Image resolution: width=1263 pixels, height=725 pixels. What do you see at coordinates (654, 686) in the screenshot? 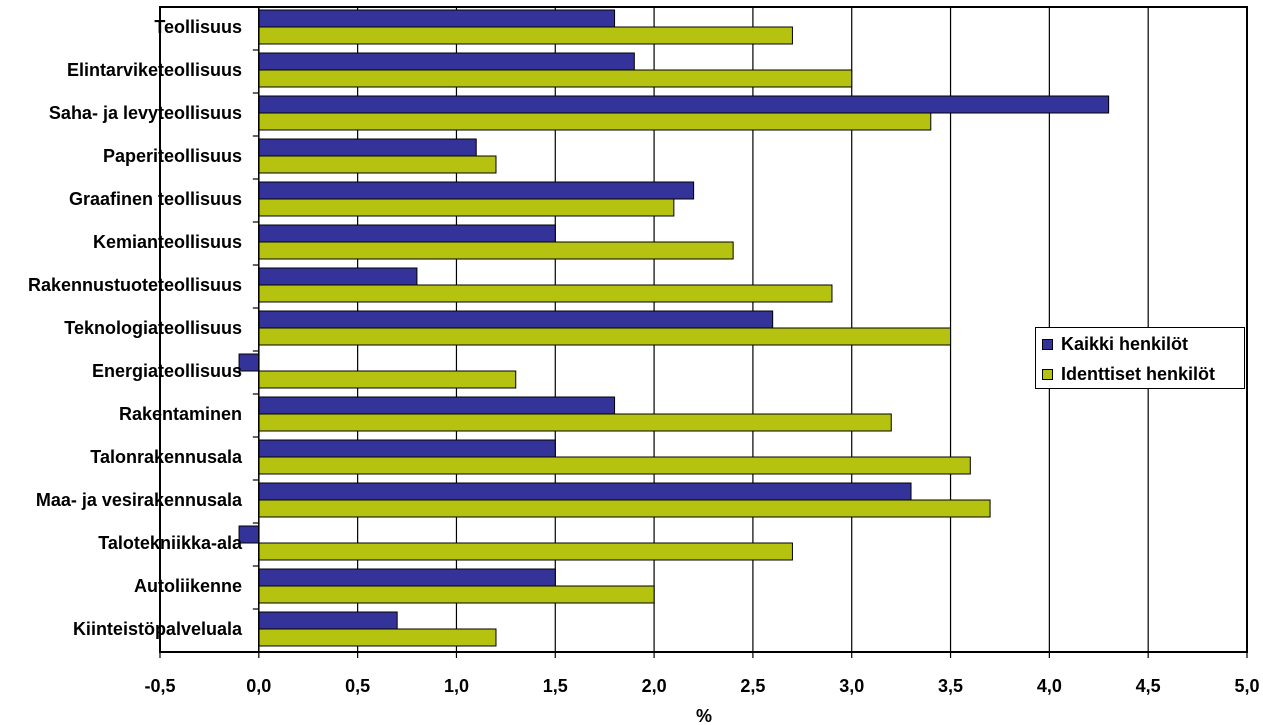
I see `x-tick-label: 2,0` at bounding box center [654, 686].